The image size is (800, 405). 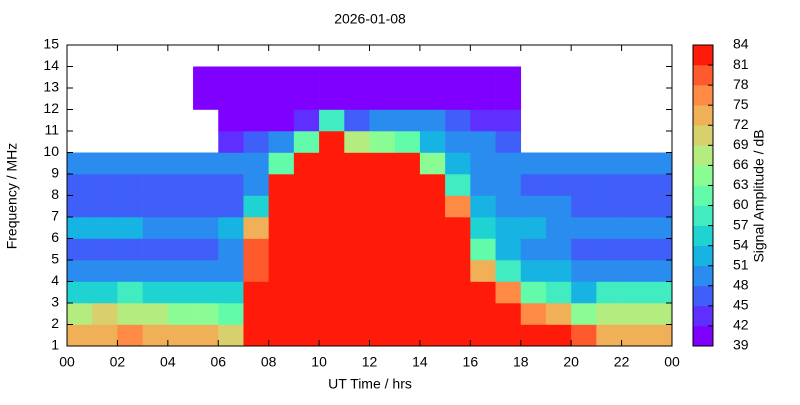 What do you see at coordinates (269, 362) in the screenshot?
I see `x-tick-label: 08` at bounding box center [269, 362].